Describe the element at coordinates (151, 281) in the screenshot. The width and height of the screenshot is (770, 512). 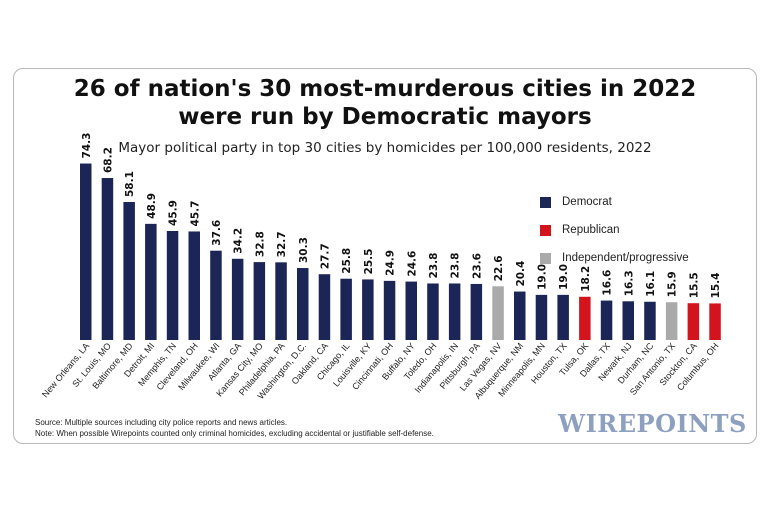
I see `bar-detroit-mi` at that location.